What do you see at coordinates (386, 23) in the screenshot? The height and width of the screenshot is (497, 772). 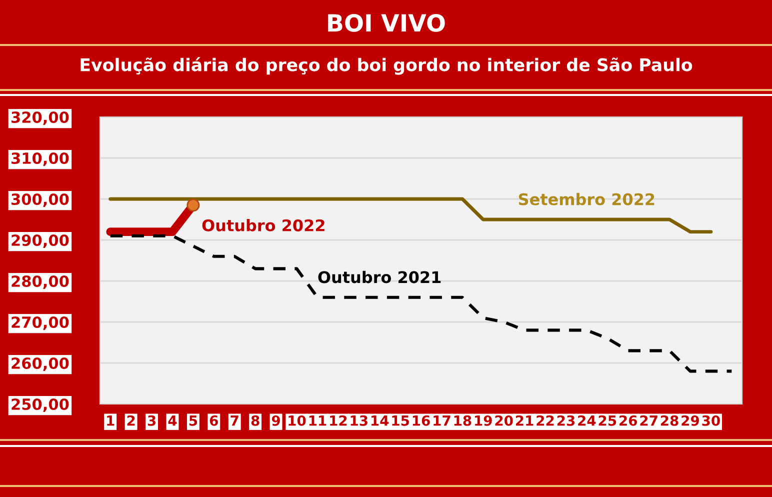 I see `chart-title: BOI VIVO` at bounding box center [386, 23].